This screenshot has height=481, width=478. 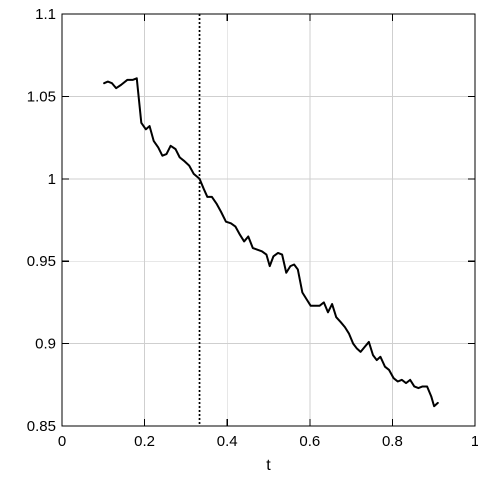 I want to click on x-tick-label-2: 0.4, so click(x=227, y=441).